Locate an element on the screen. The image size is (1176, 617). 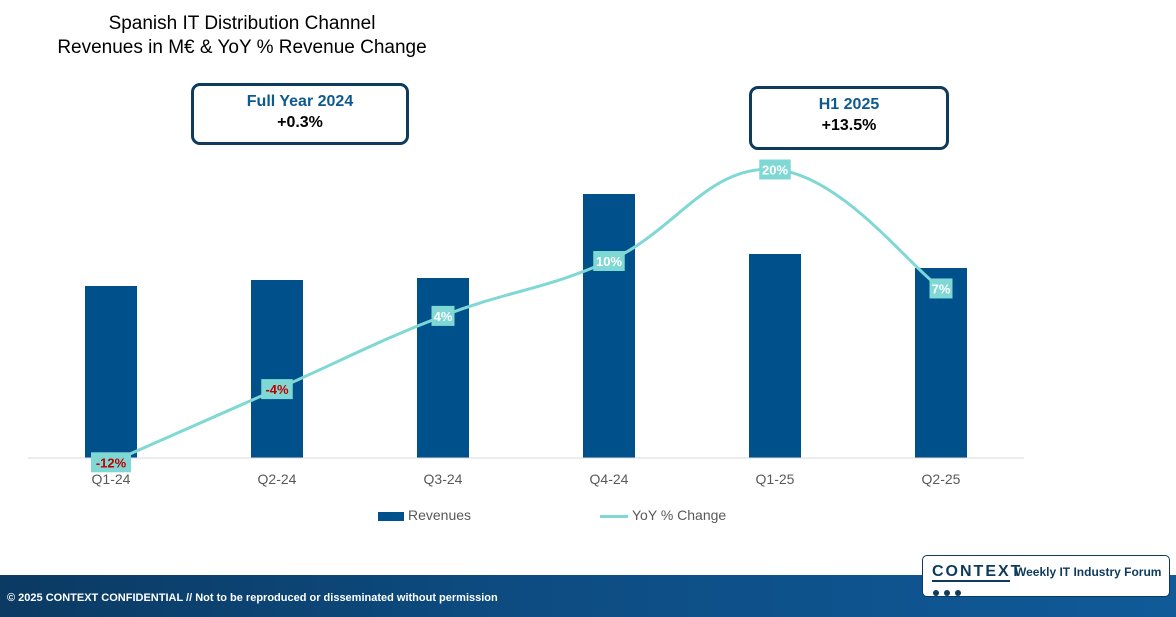
yoy-data-label: -12% is located at coordinates (111, 462).